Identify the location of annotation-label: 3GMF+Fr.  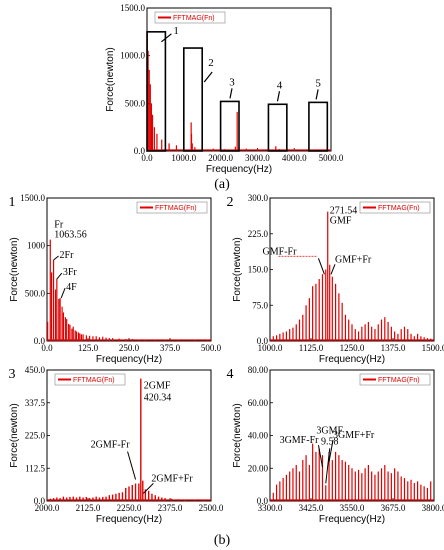
(354, 435).